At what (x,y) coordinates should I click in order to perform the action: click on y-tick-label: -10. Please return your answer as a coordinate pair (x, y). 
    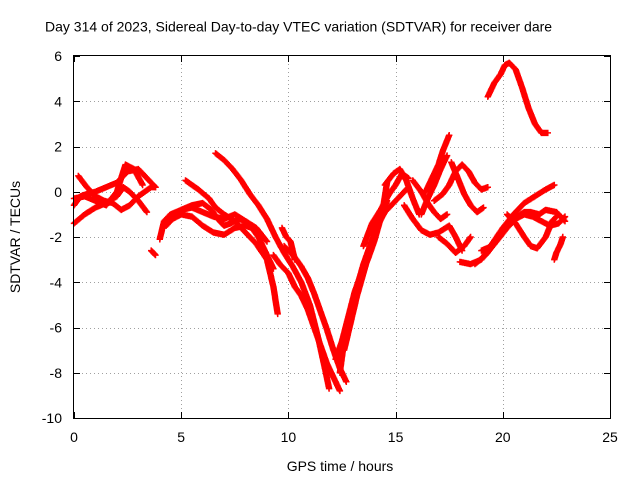
    Looking at the image, I should click on (52, 418).